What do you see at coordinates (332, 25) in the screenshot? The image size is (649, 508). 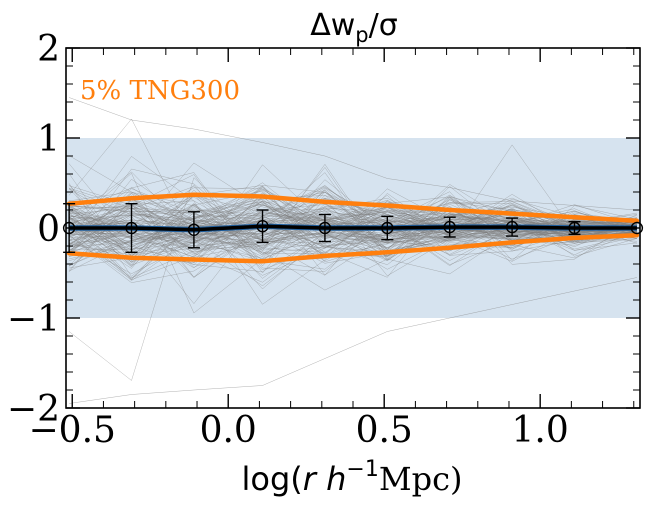 I see `title-main: Δw` at bounding box center [332, 25].